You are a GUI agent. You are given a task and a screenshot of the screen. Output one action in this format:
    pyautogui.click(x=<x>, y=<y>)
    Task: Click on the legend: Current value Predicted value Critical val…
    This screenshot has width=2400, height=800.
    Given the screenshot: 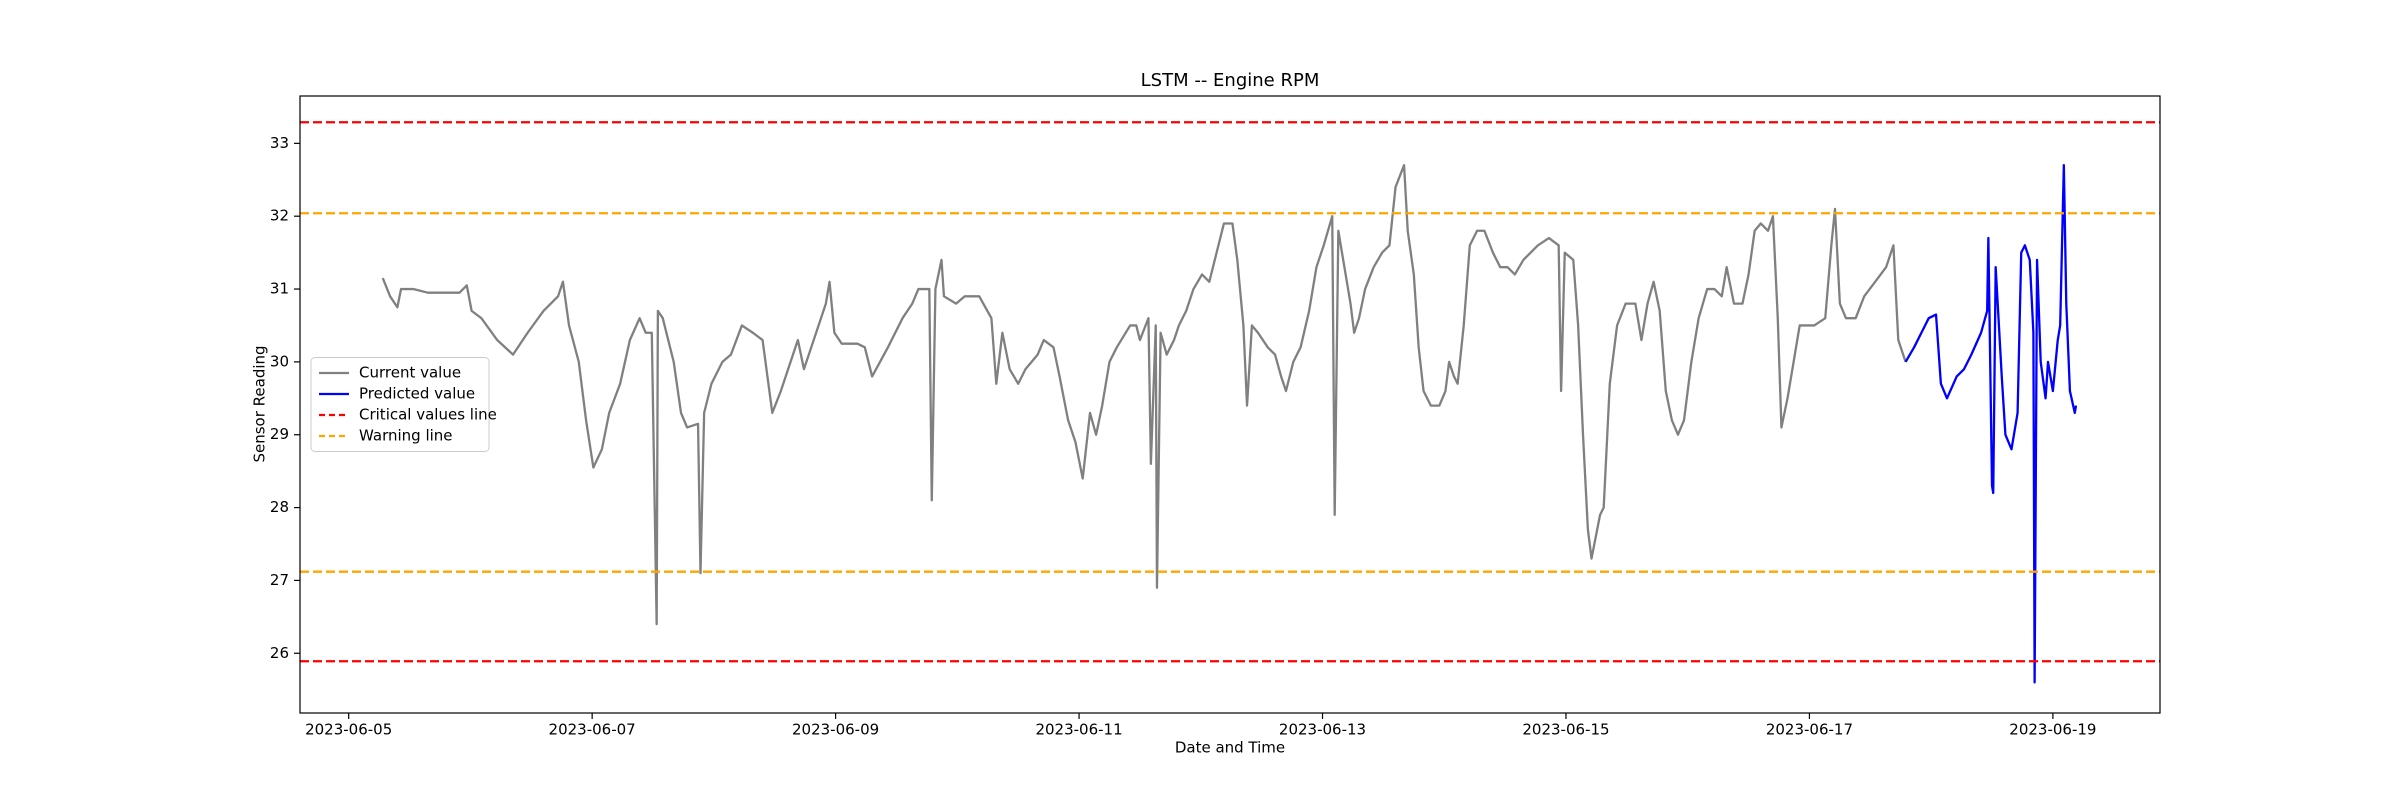 What is the action you would take?
    pyautogui.click(x=403, y=404)
    